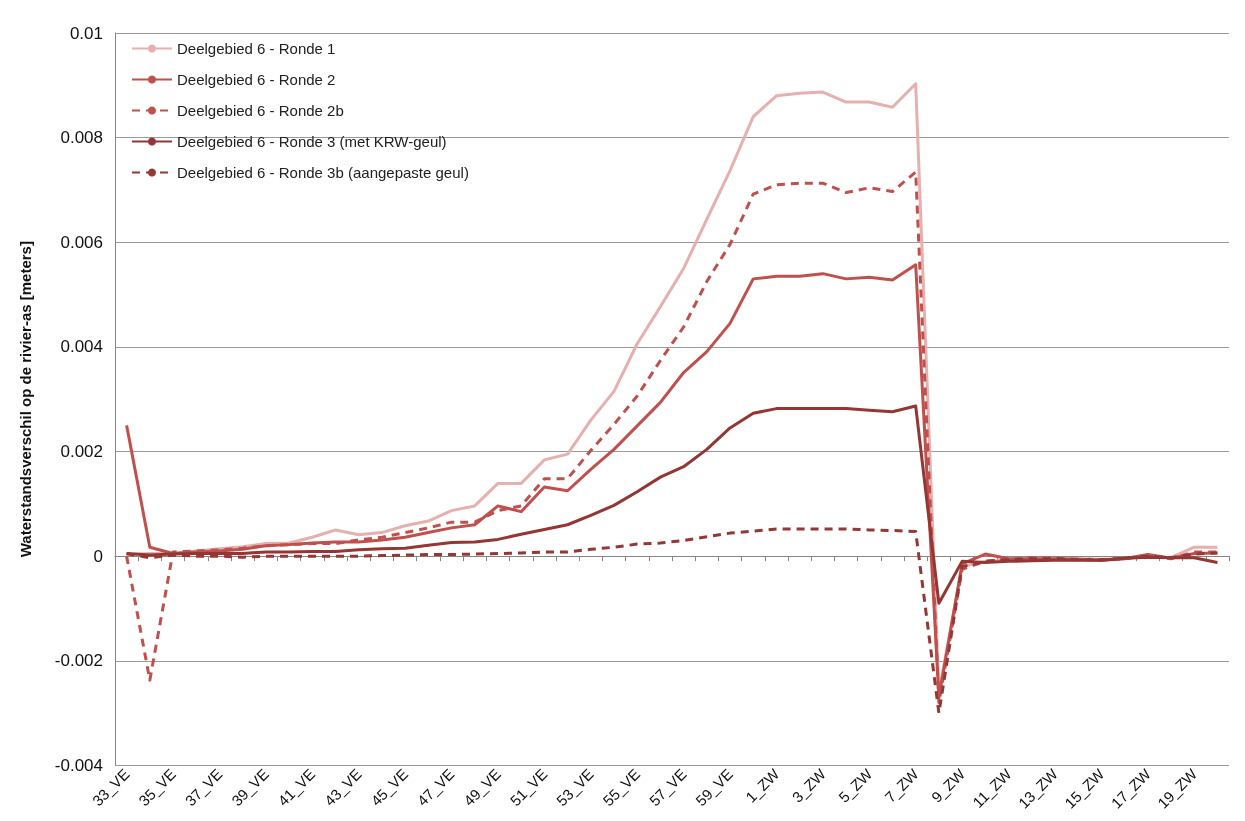 This screenshot has height=821, width=1245. I want to click on legend-label: Deelgebied 6 - Ronde 2b, so click(260, 110).